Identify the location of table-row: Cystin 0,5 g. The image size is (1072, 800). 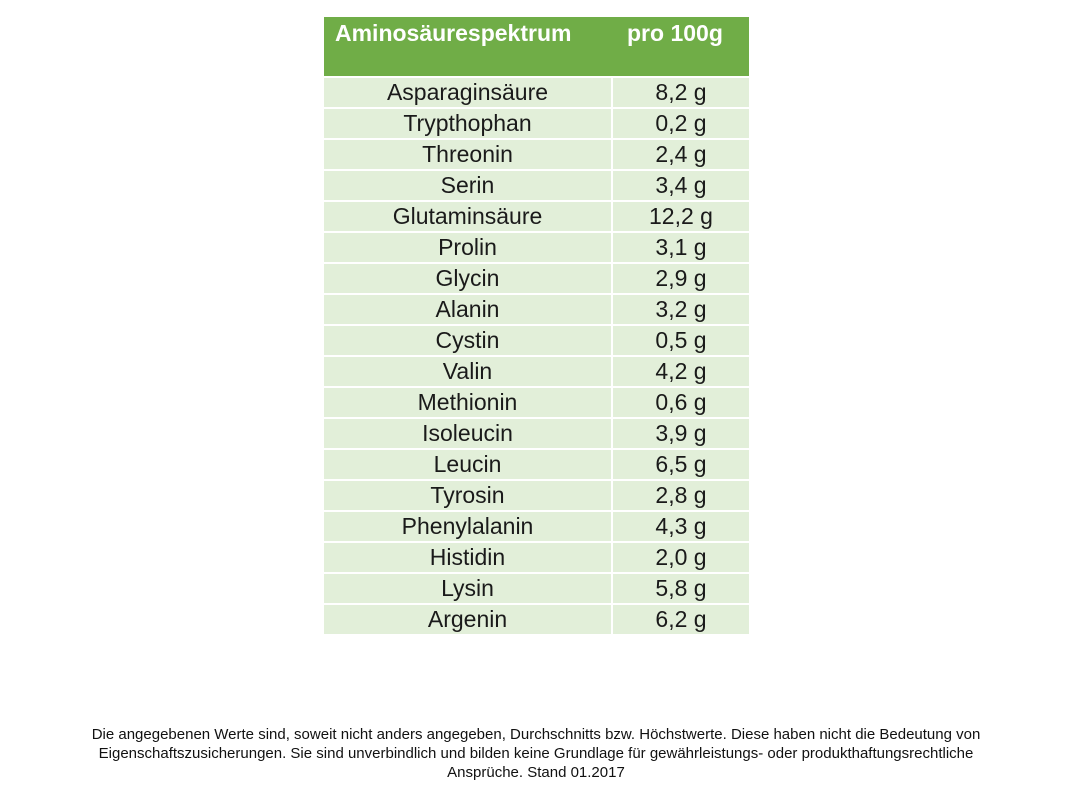
(536, 340).